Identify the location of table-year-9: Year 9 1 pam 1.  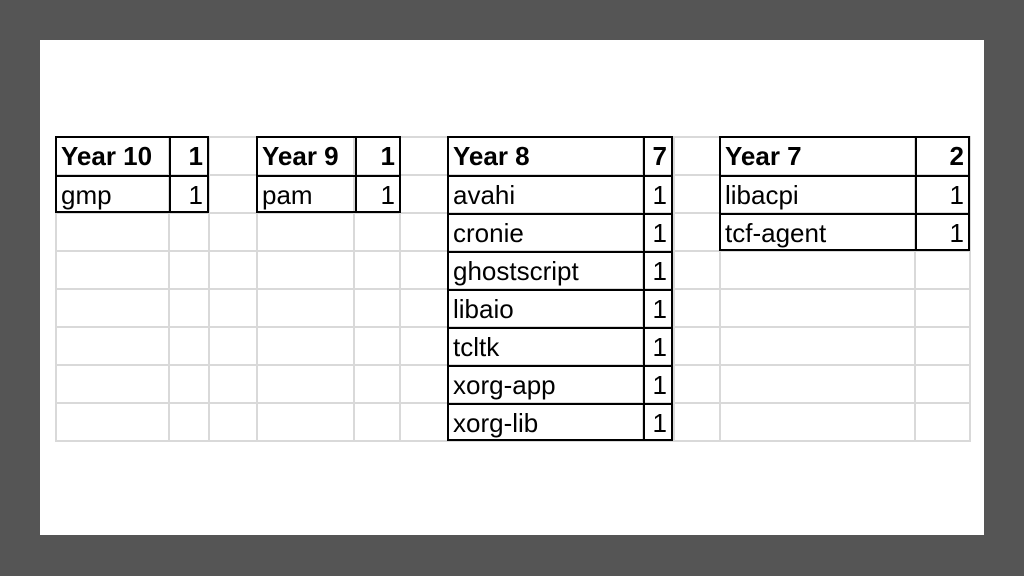
(328, 174).